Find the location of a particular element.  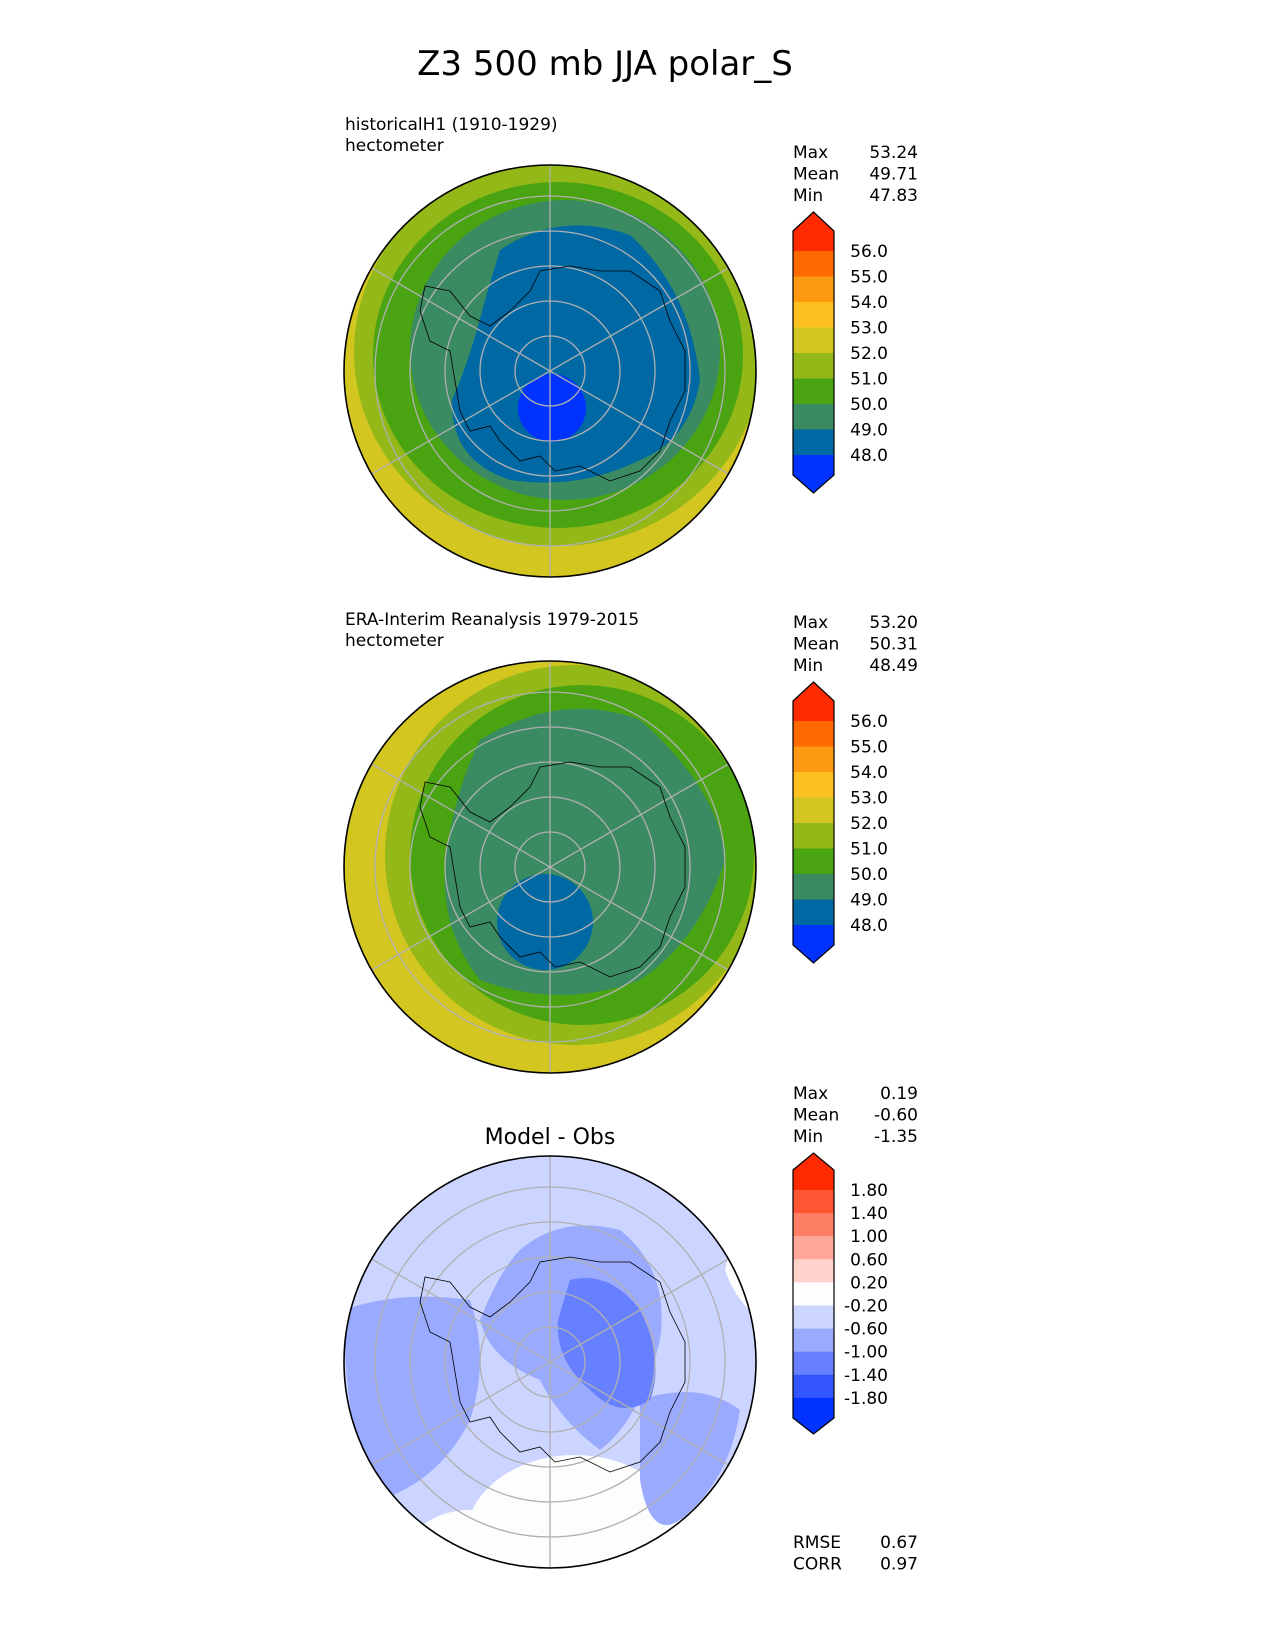

panel3-title: Model - Obs is located at coordinates (550, 1137).